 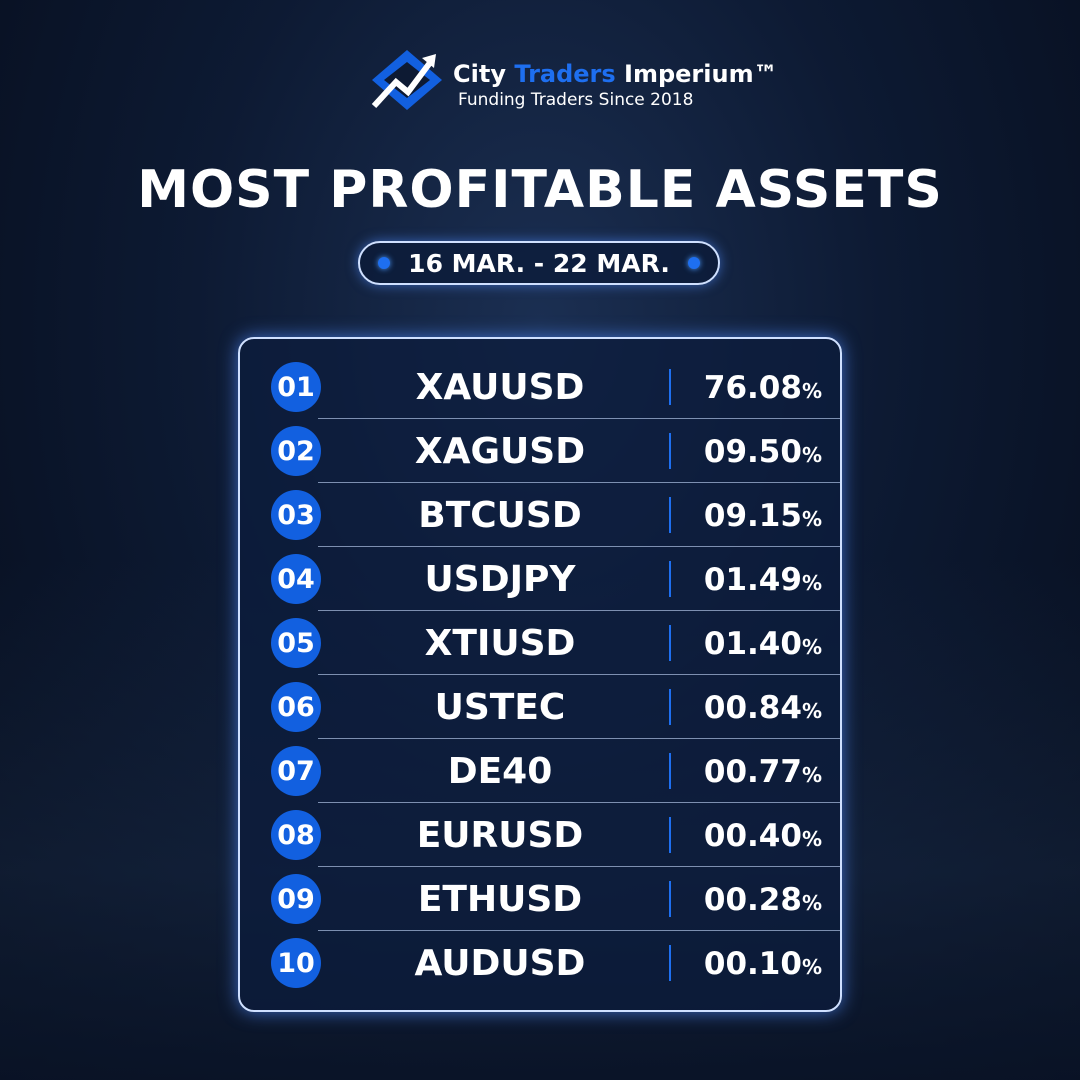 What do you see at coordinates (500, 707) in the screenshot?
I see `asset-name: USTEC` at bounding box center [500, 707].